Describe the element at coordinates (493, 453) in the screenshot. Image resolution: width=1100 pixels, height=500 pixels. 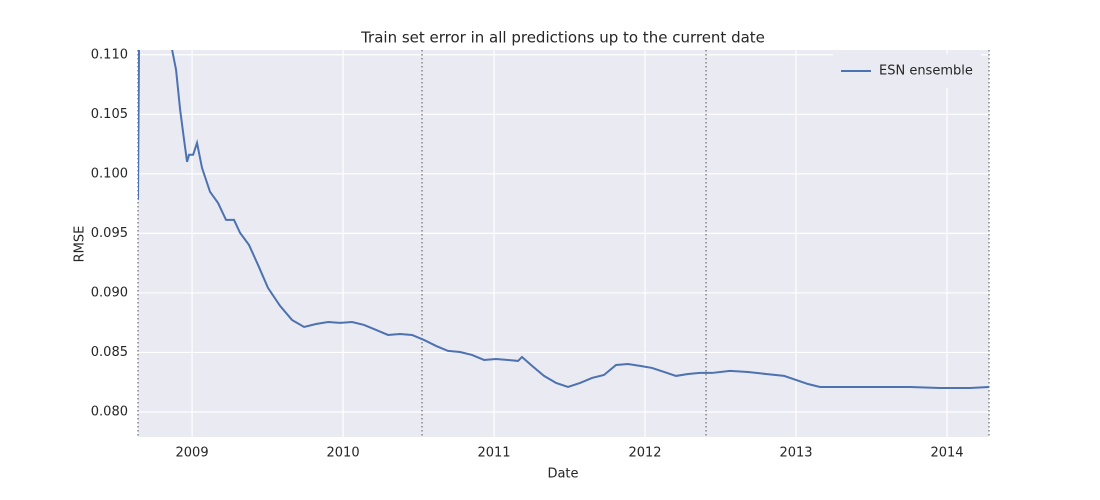
I see `x-tick-label: 2011` at that location.